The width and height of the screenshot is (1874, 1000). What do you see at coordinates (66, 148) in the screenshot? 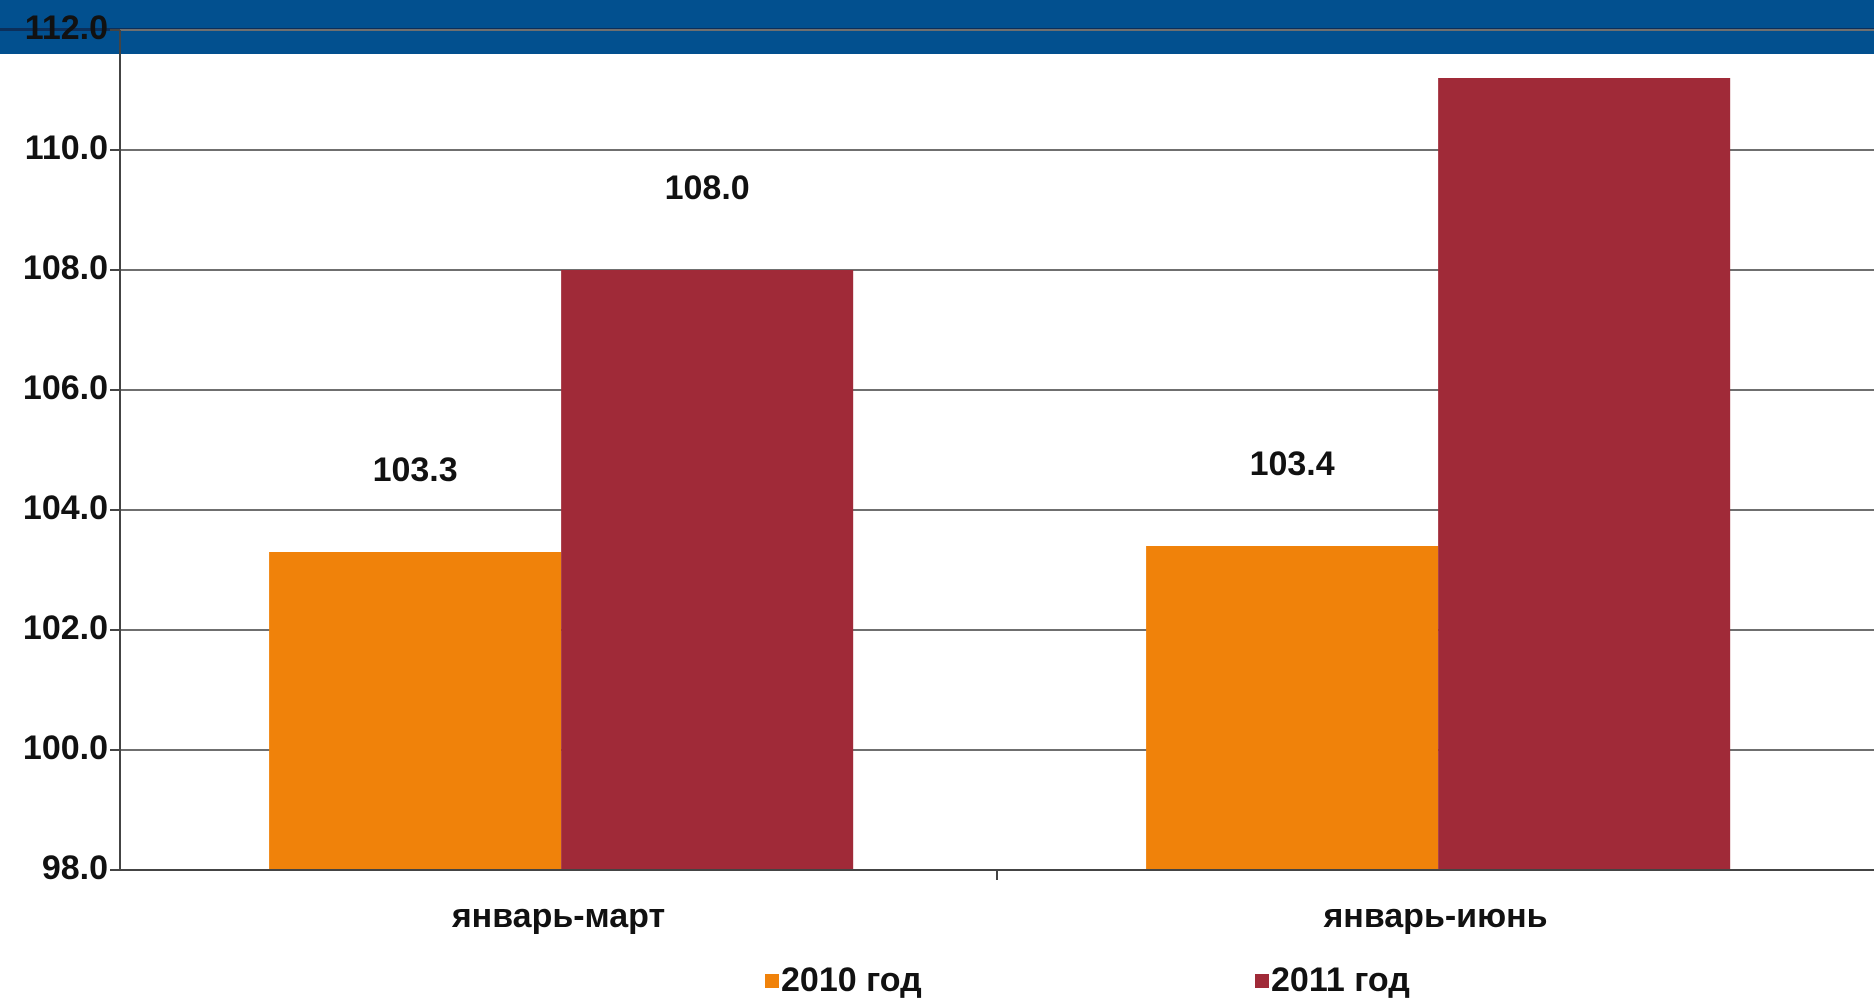
I see `y-tick-label: 110.0` at bounding box center [66, 148].